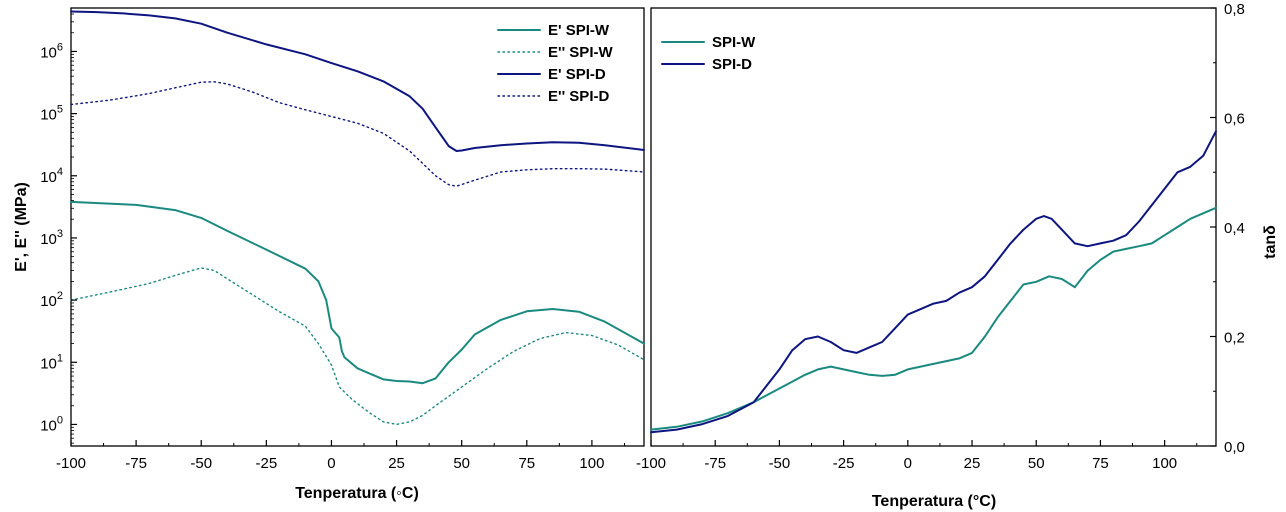  I want to click on y-tick-label: 0,8, so click(1234, 9).